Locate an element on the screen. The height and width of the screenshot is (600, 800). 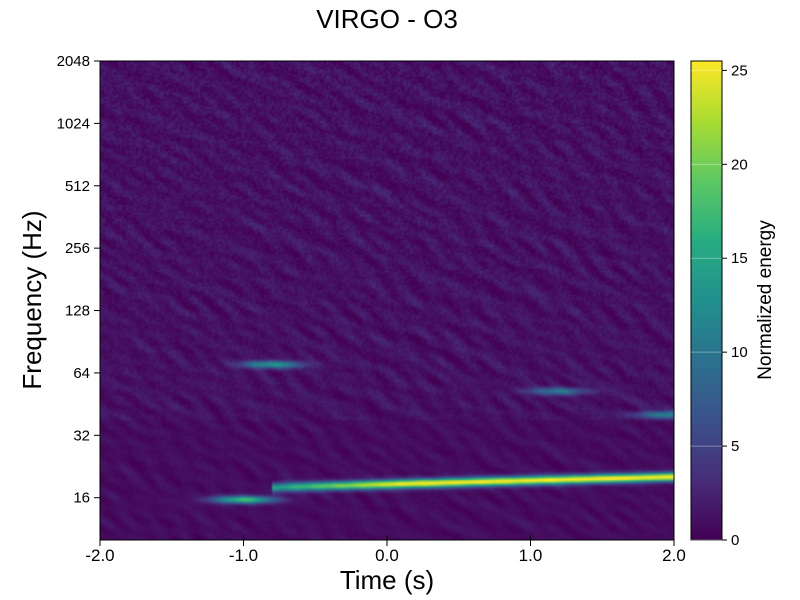
x-tick-label: -2.0 is located at coordinates (99, 555).